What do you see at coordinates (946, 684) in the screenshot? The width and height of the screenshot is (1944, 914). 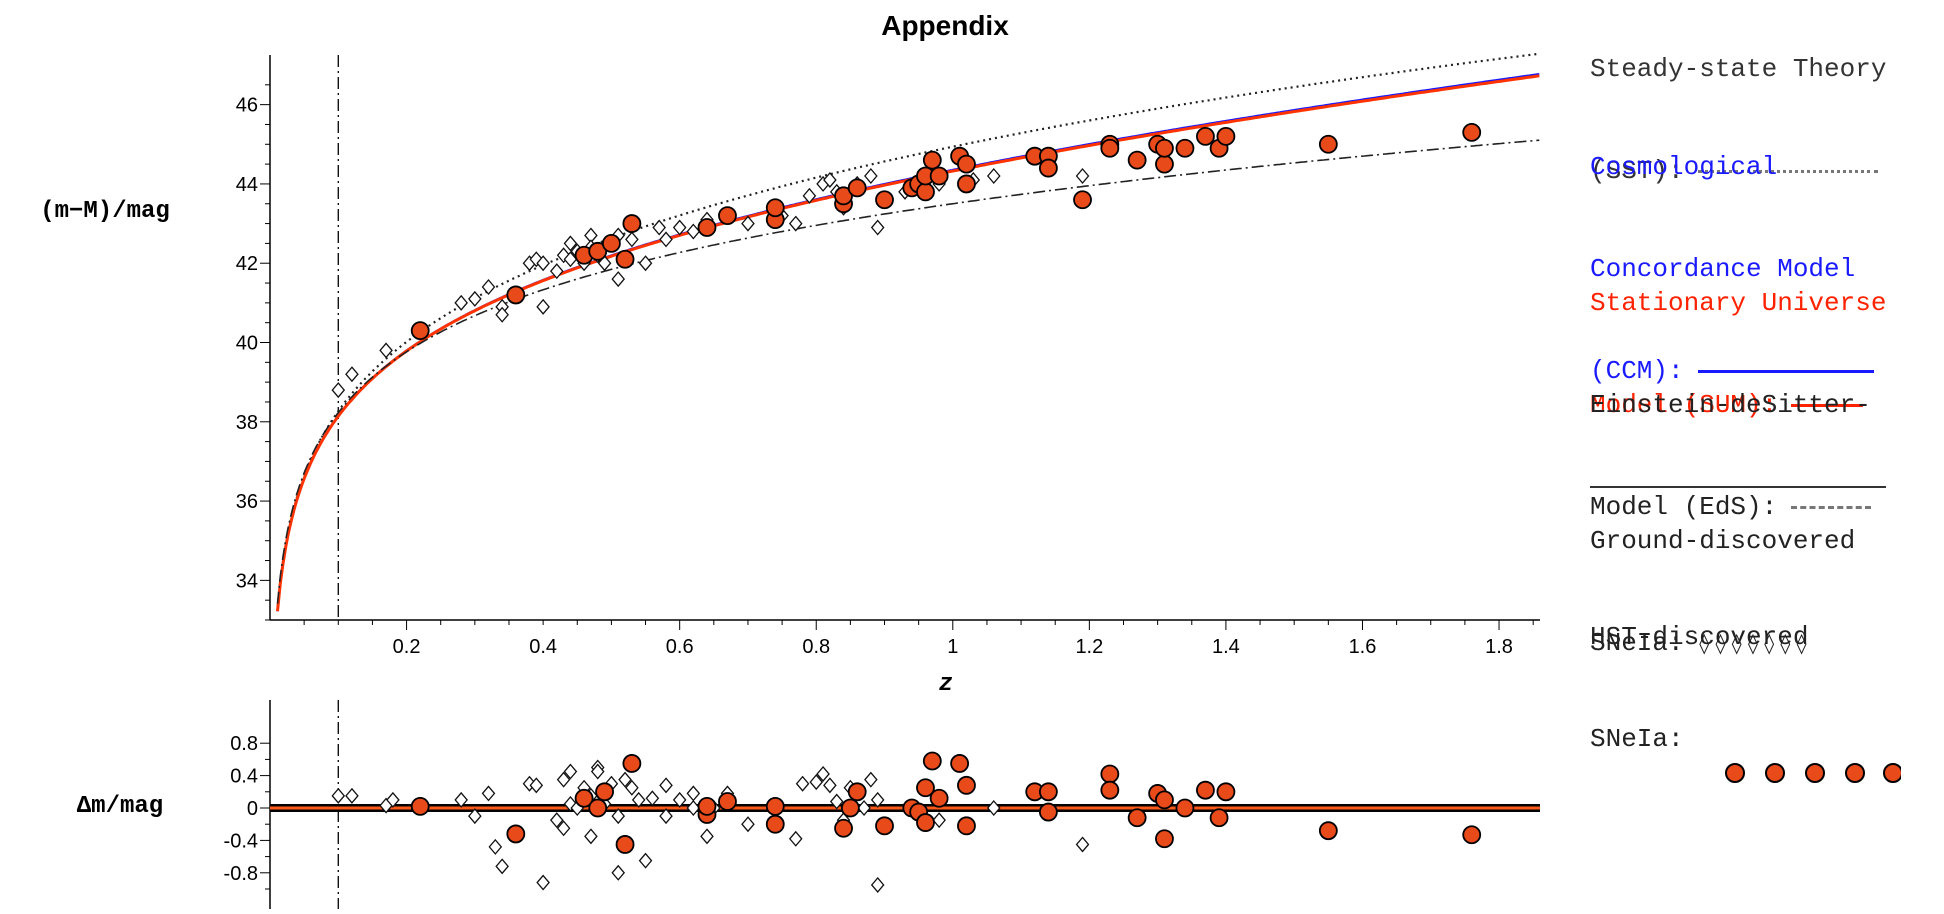 I see `x-axis-label: z` at bounding box center [946, 684].